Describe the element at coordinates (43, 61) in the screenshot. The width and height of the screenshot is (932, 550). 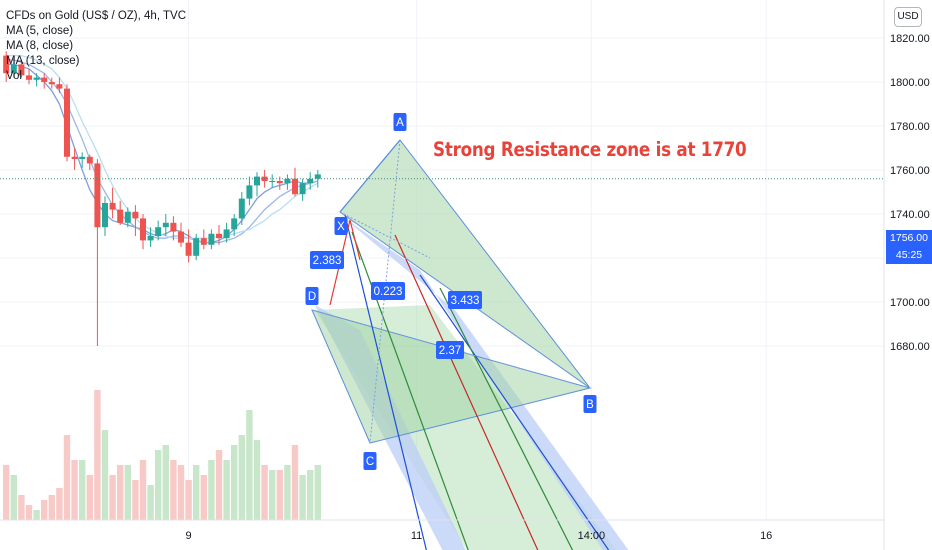
I see `indicator-ma13: MA (13, close)` at that location.